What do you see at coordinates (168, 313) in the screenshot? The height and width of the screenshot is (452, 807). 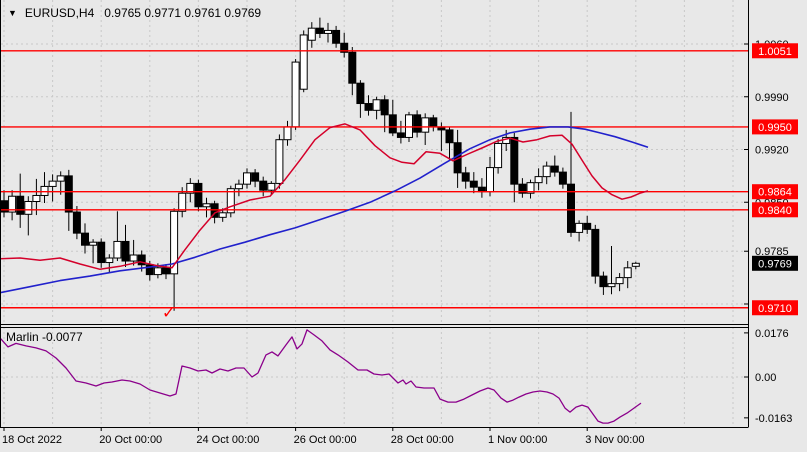 I see `buy-signal-checkmark-icon: ✓` at bounding box center [168, 313].